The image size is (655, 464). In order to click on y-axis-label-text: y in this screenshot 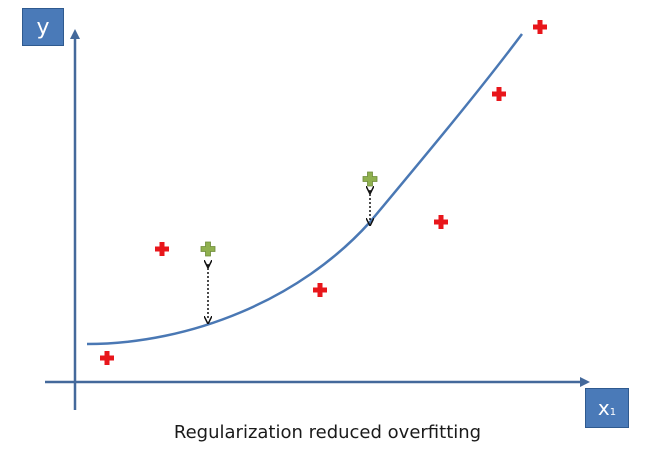, I will do `click(43, 27)`.